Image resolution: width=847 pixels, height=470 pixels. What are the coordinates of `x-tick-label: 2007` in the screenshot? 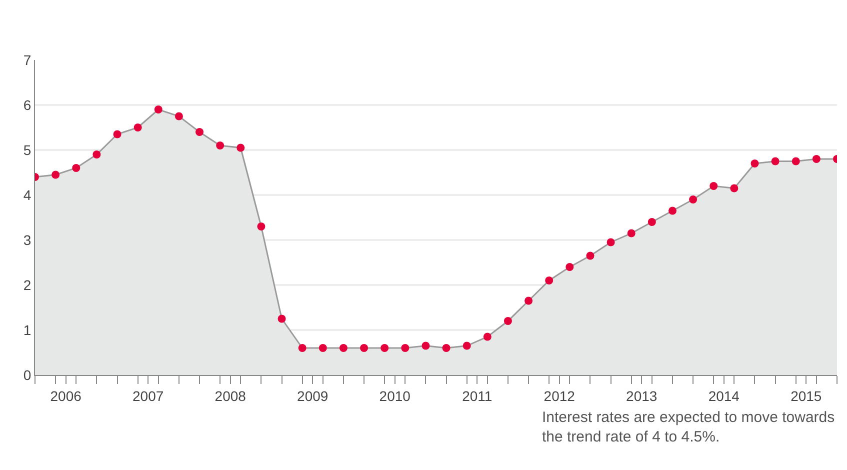 It's located at (148, 396).